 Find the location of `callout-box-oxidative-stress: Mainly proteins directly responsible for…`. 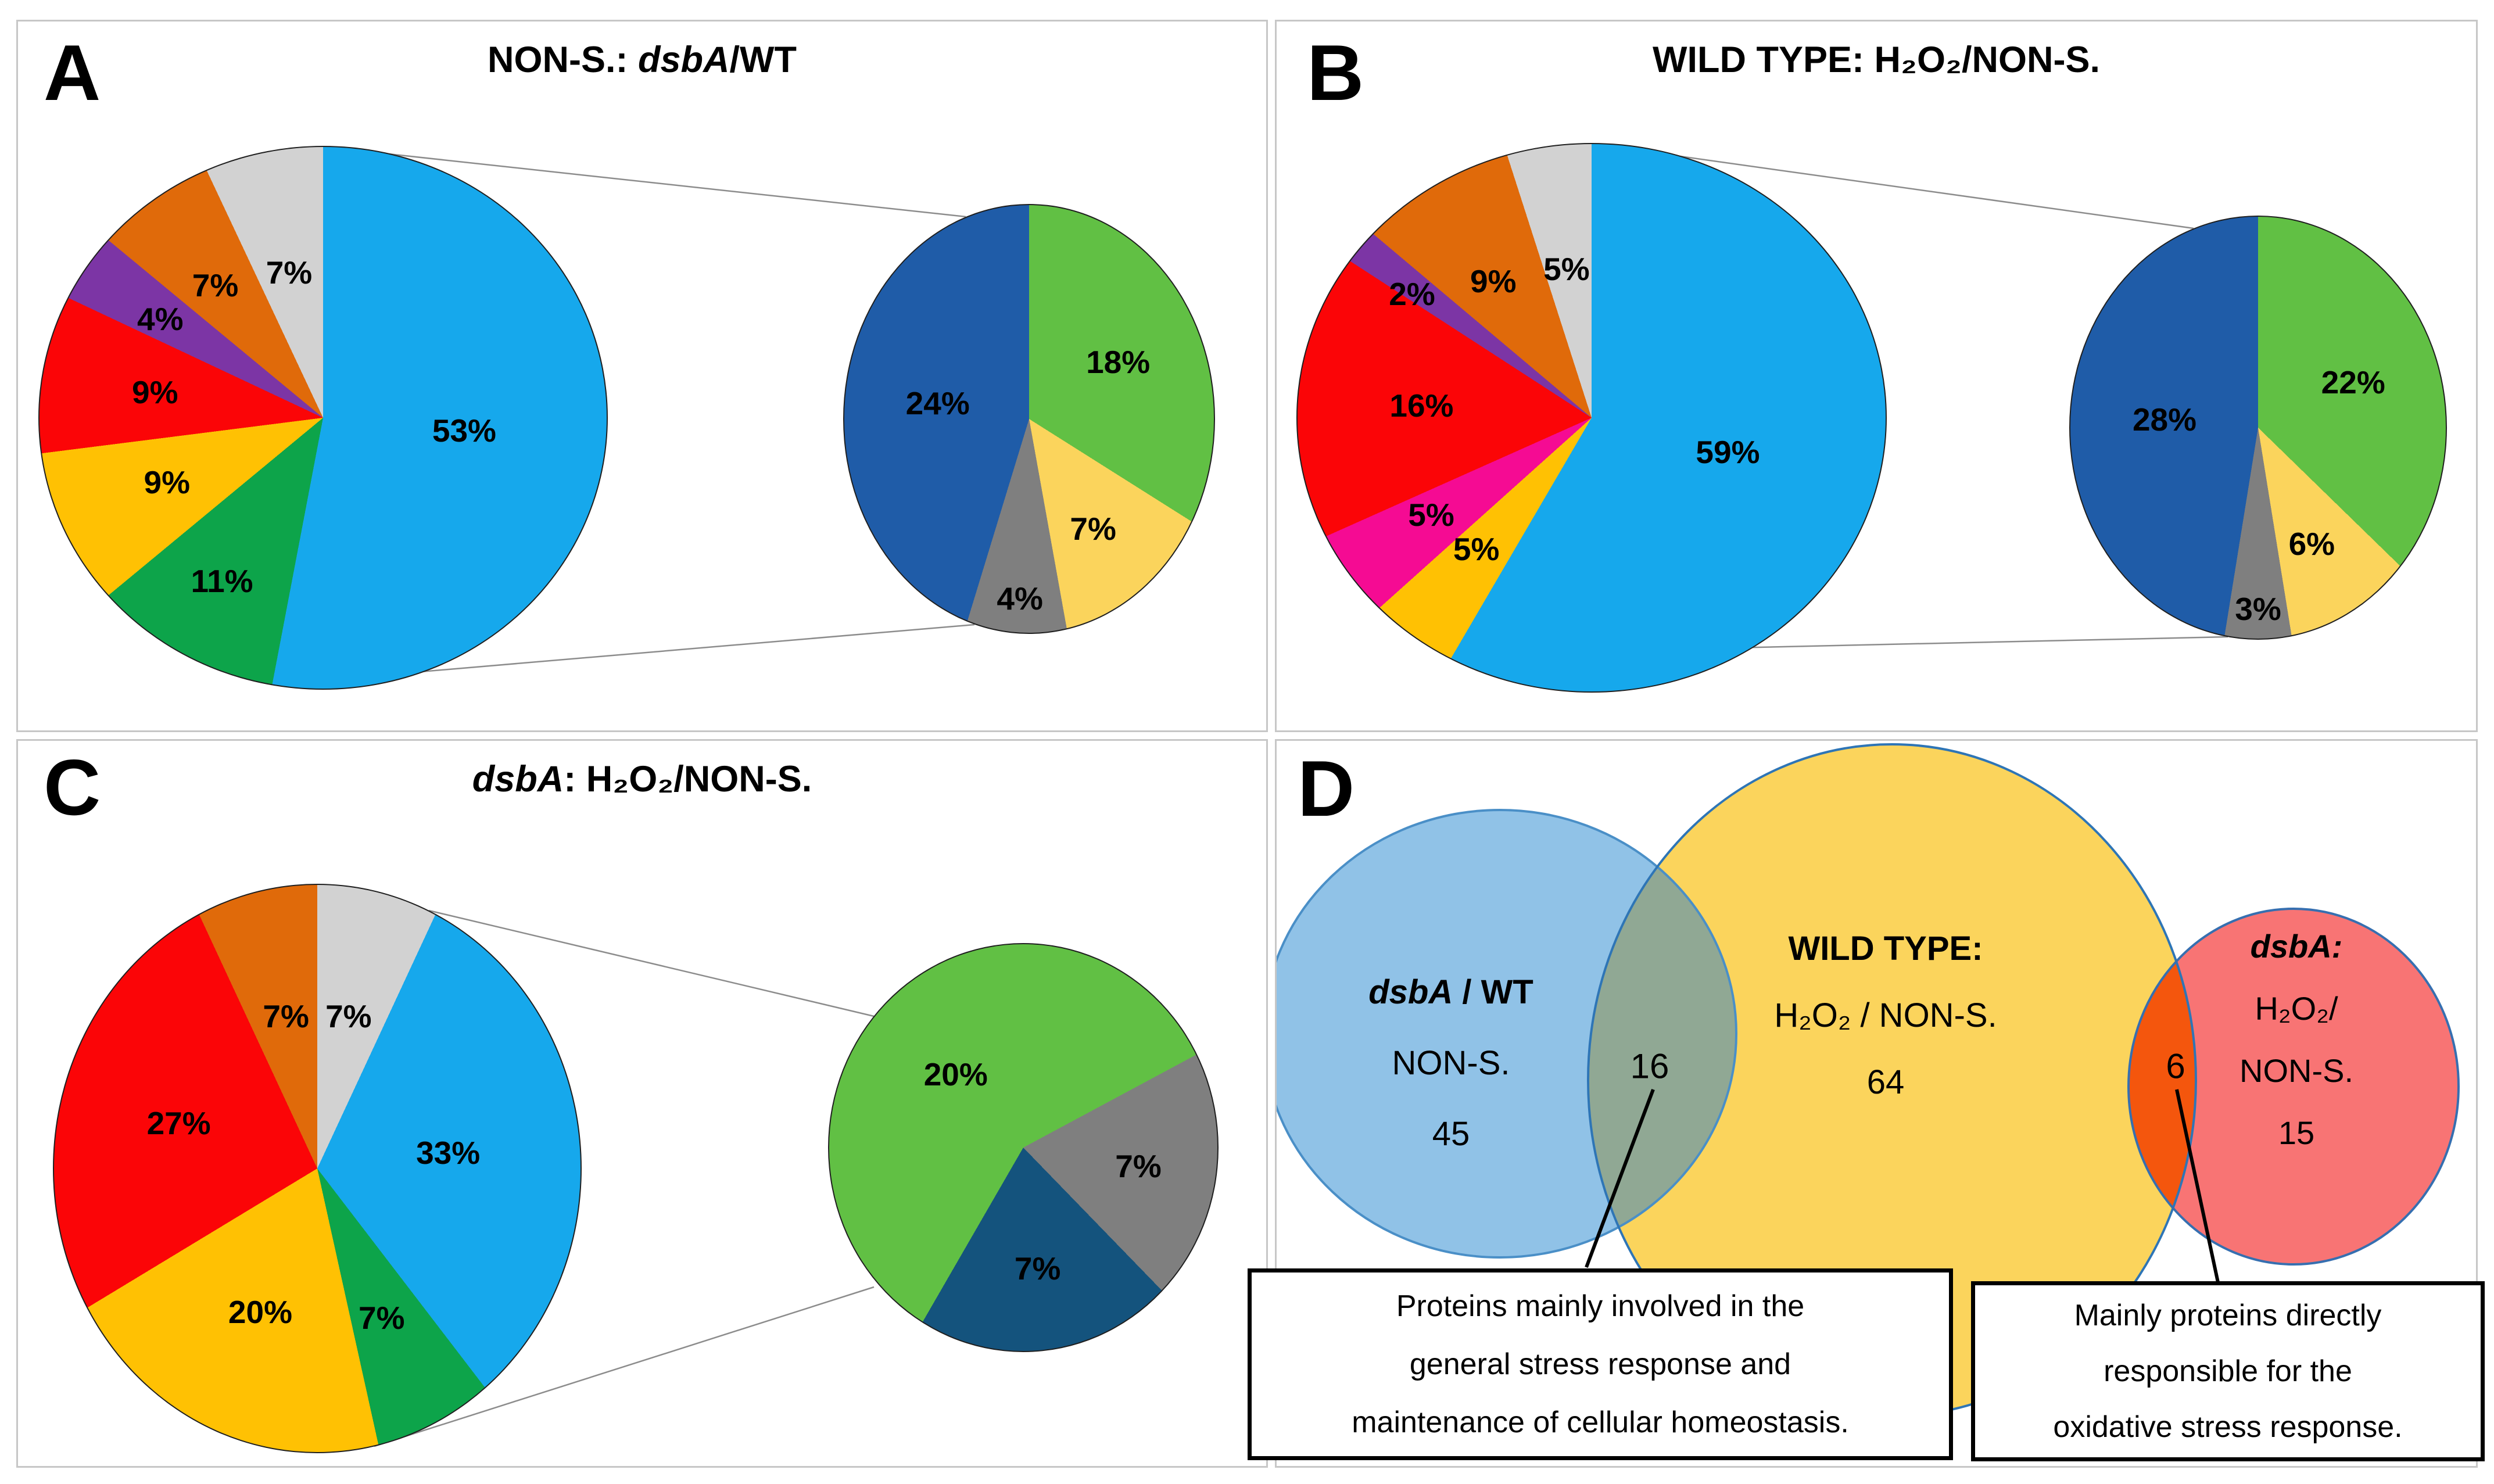

callout-box-oxidative-stress: Mainly proteins directly responsible for… is located at coordinates (2228, 1371).